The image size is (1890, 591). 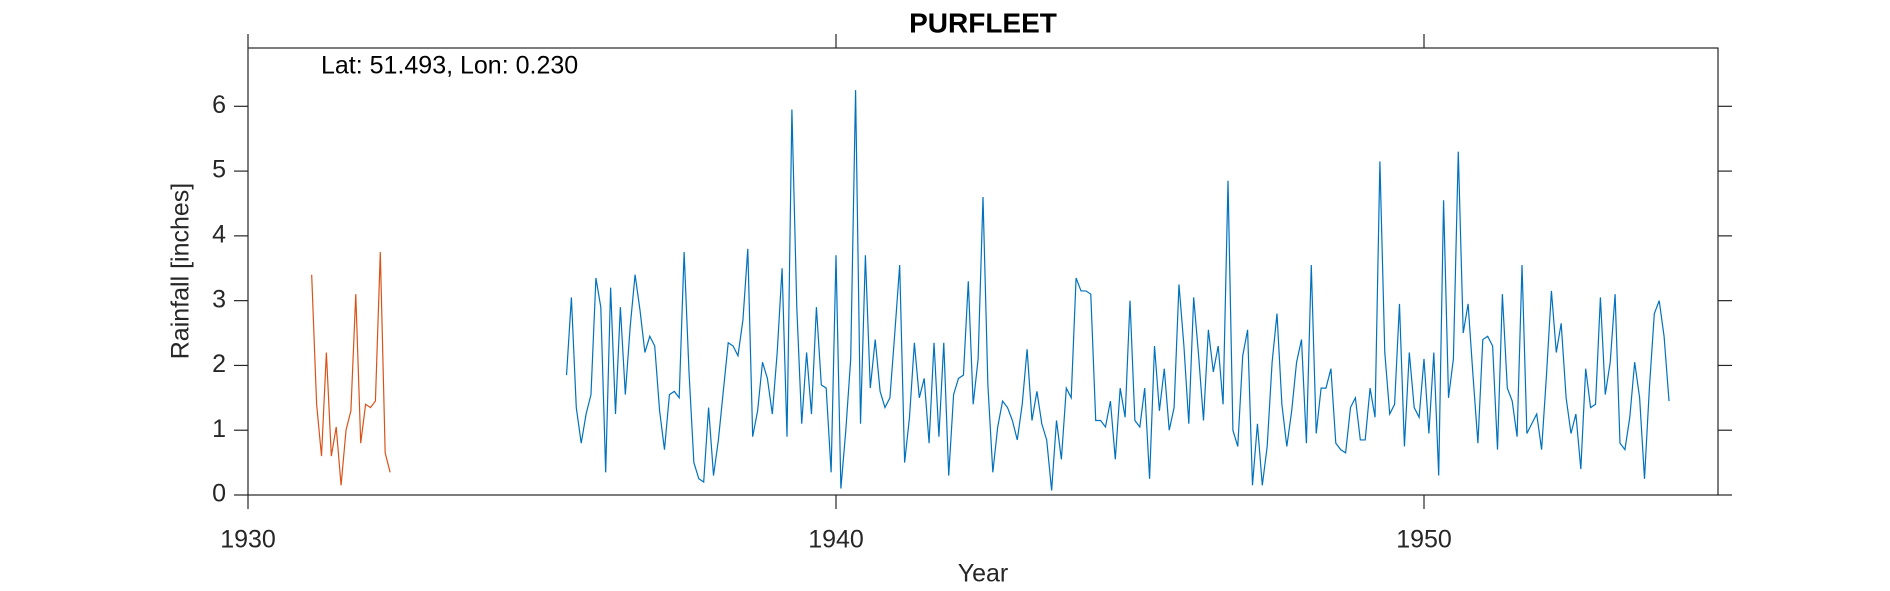 I want to click on y-axis-label: Rainfall [inches], so click(x=181, y=271).